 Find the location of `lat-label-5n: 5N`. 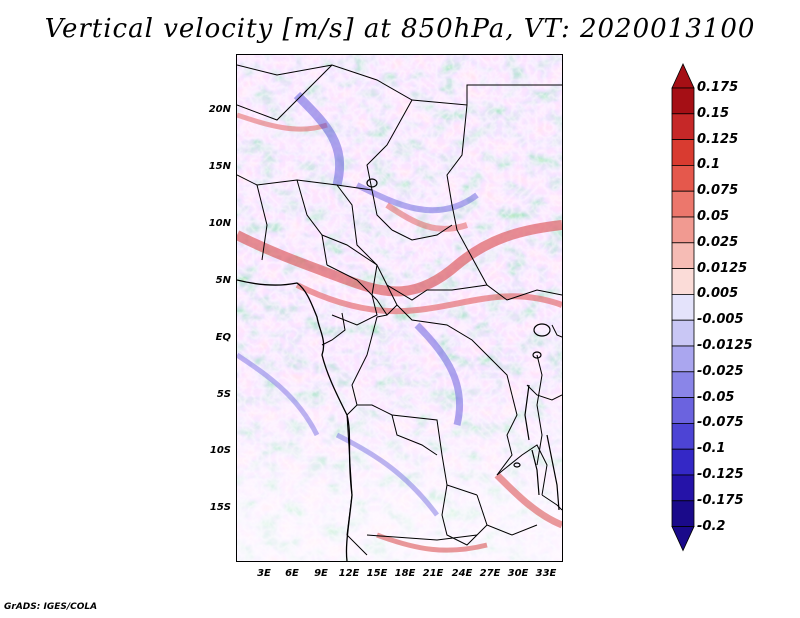

lat-label-5n: 5N is located at coordinates (223, 280).